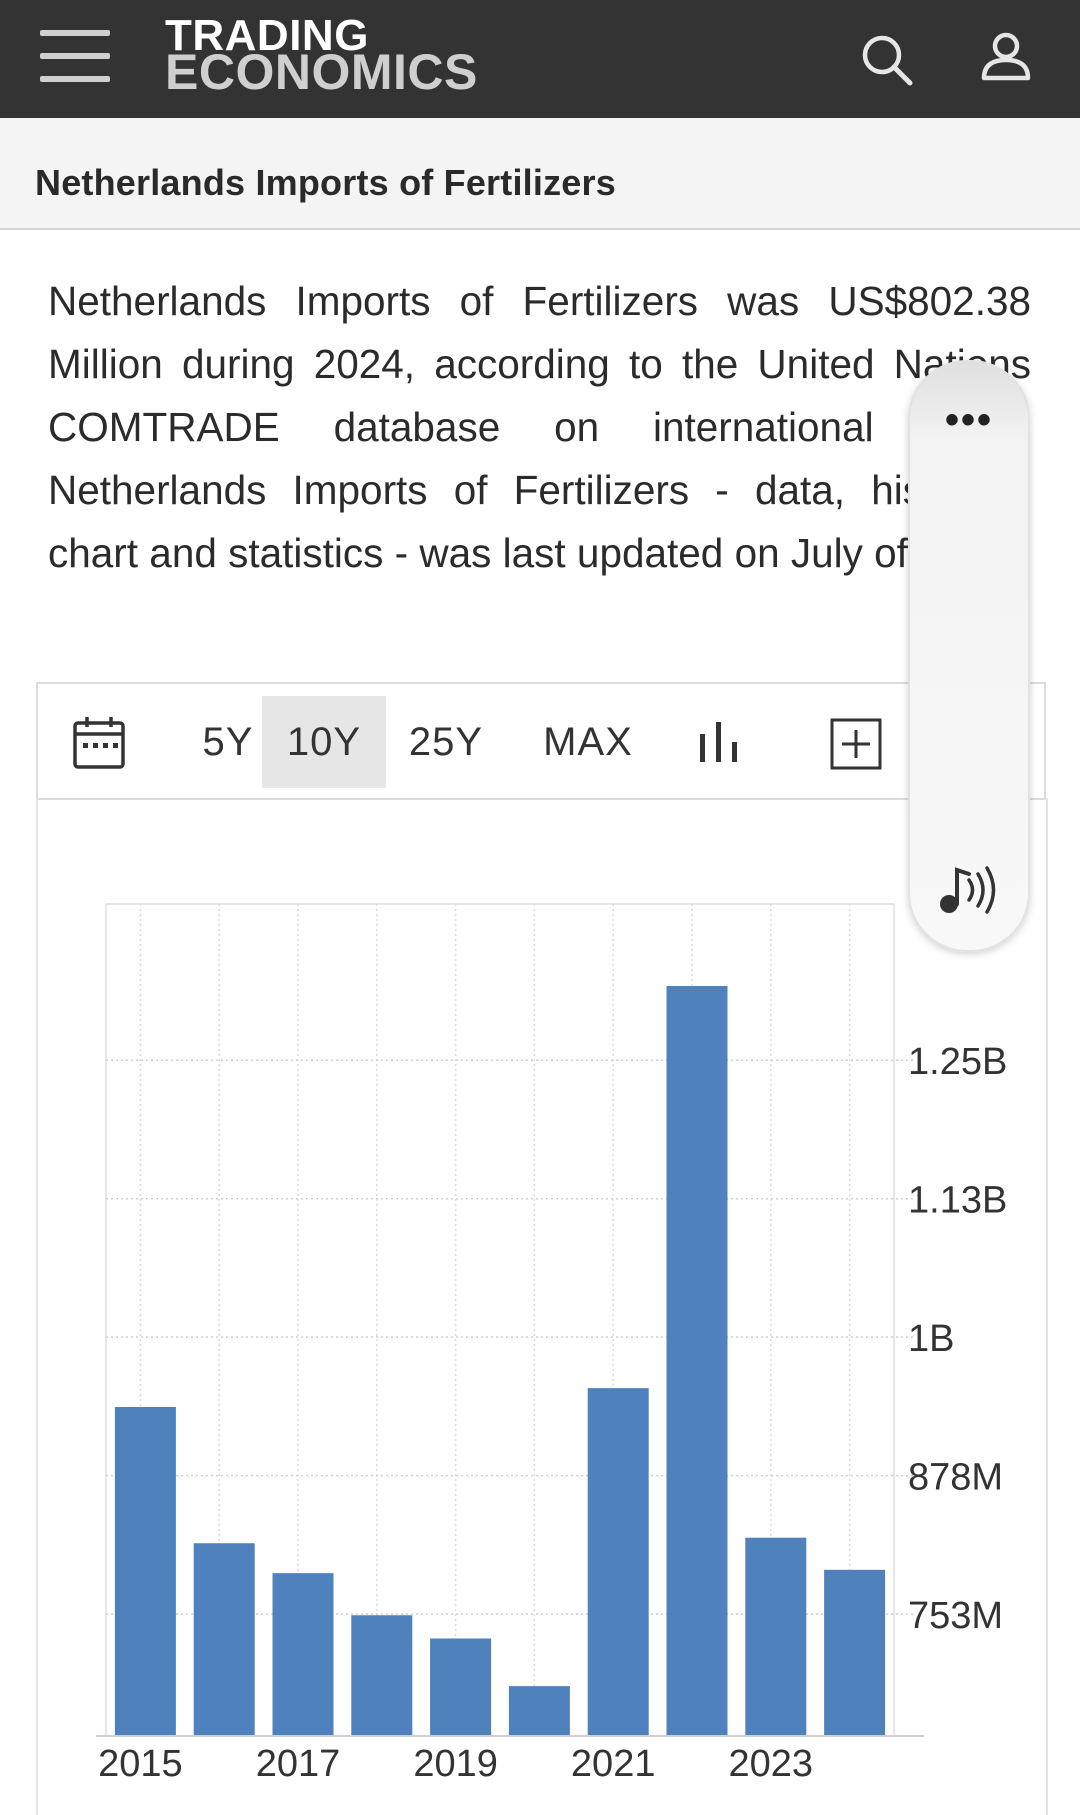 The width and height of the screenshot is (1080, 1815). I want to click on bar-2015, so click(145, 1571).